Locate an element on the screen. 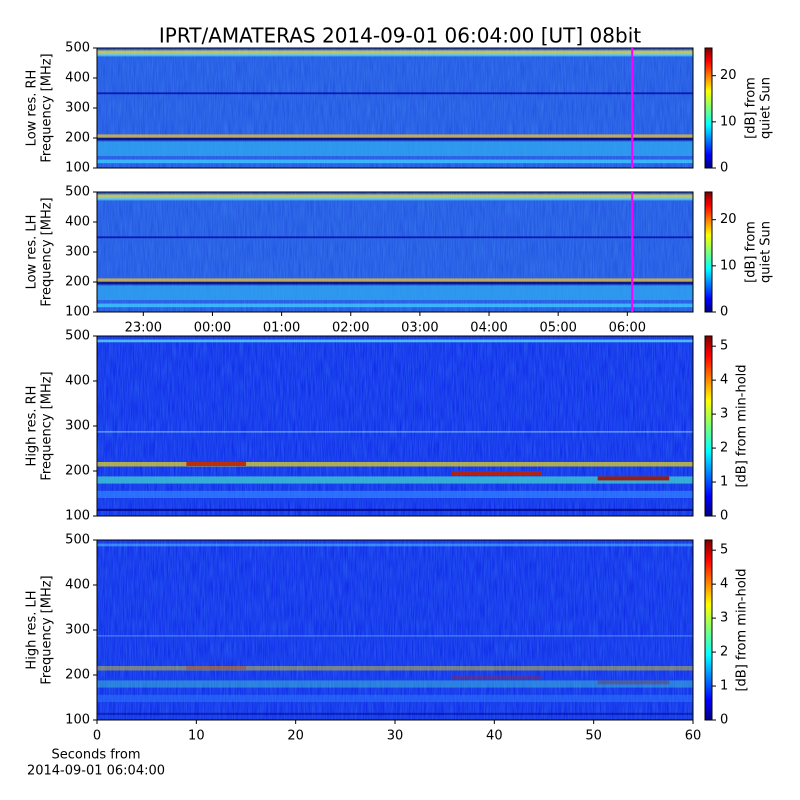 The image size is (800, 800). x-tick-label: 00:00 is located at coordinates (212, 328).